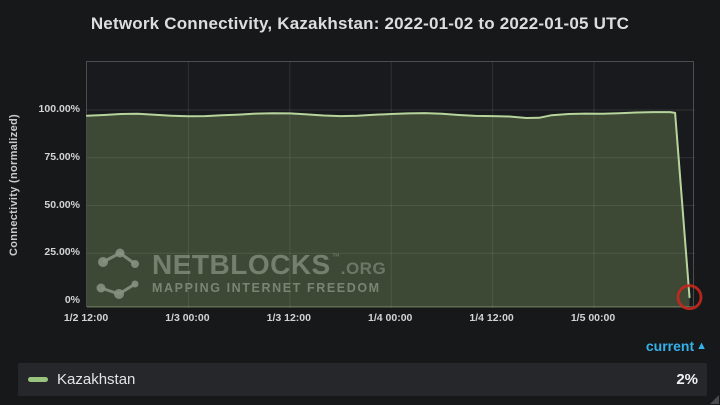 The image size is (720, 405). I want to click on legend-sort-label: current, so click(670, 346).